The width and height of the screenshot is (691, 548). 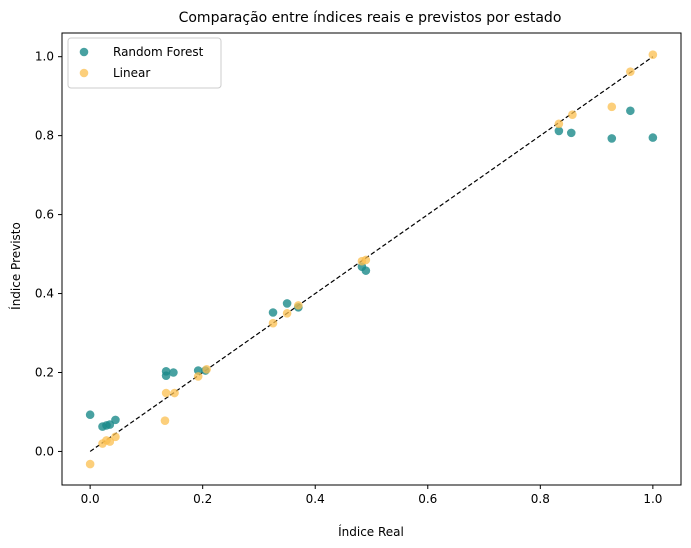 I want to click on legend-label: Random Forest, so click(x=158, y=52).